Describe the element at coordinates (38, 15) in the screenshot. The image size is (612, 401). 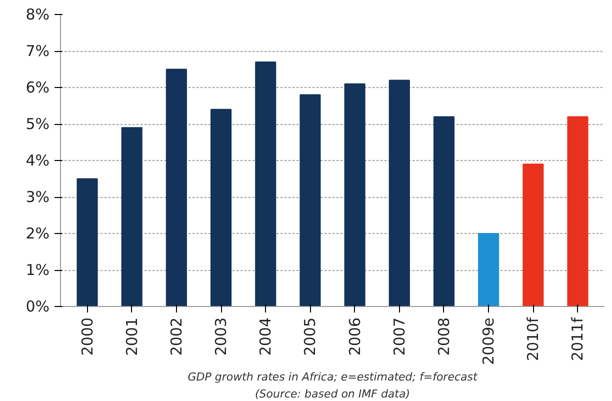
I see `y-tick-label: 8%` at that location.